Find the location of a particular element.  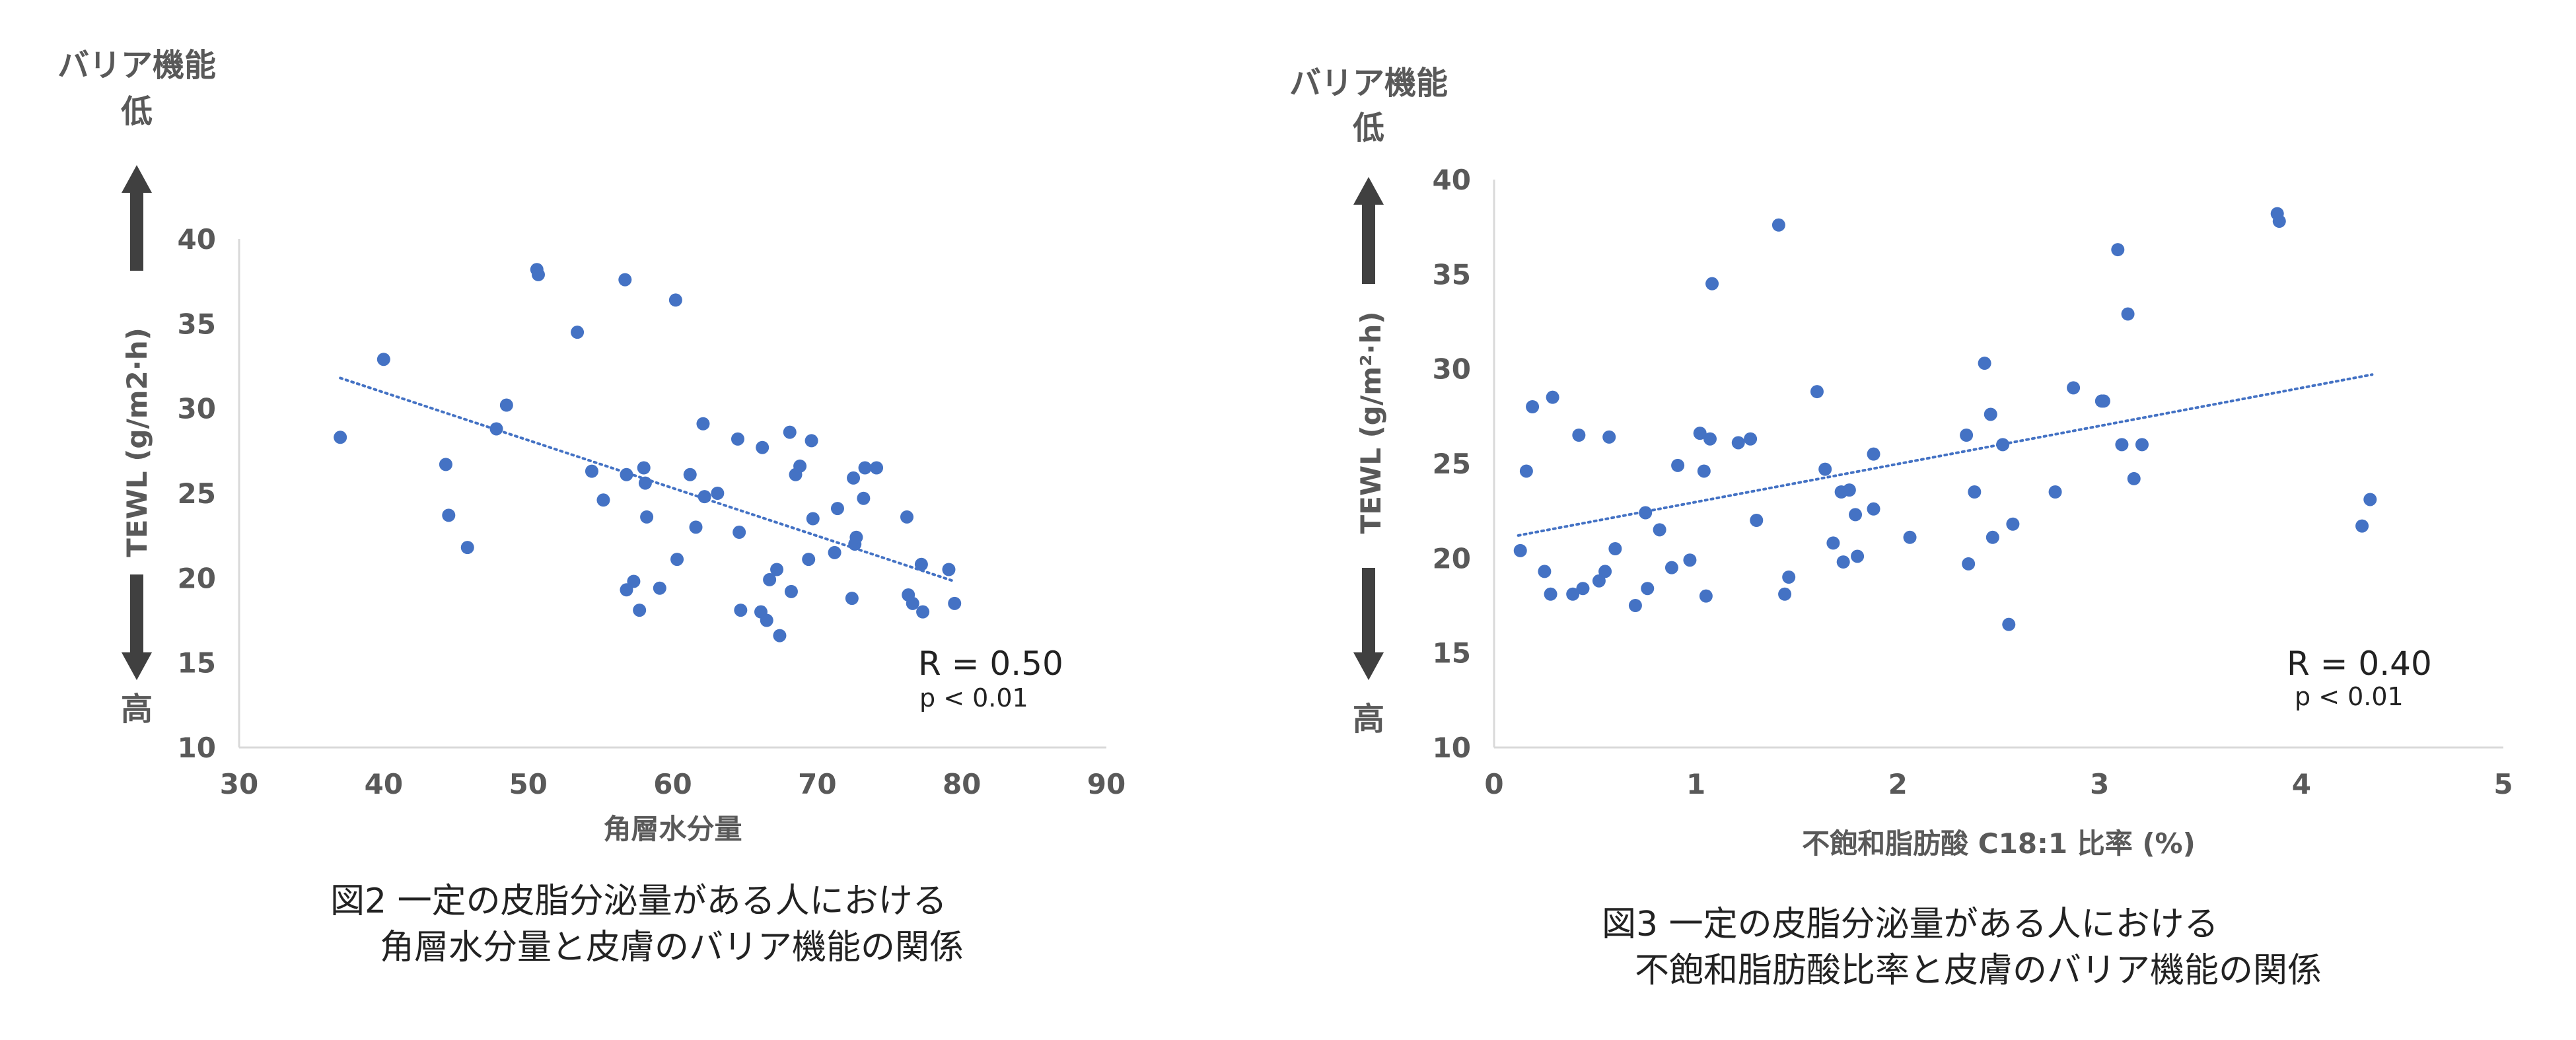

y-tick-label: 20 is located at coordinates (197, 578).